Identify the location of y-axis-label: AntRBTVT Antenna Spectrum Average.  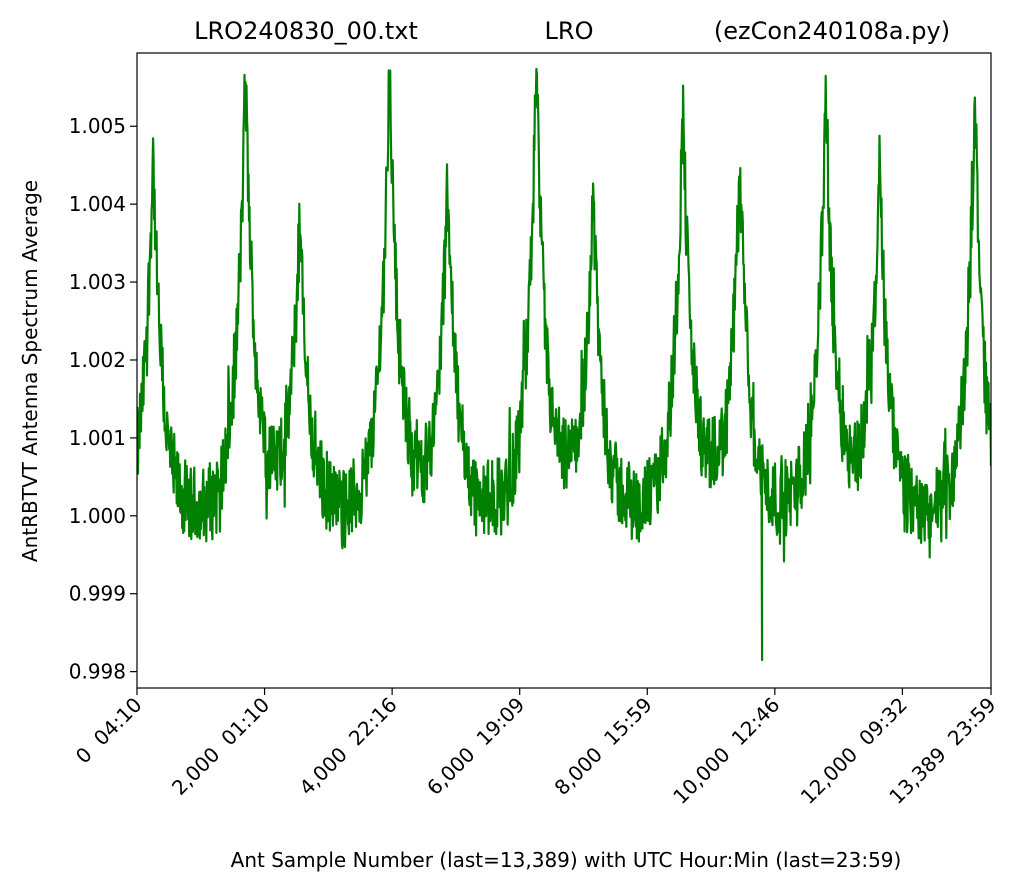
(30, 371).